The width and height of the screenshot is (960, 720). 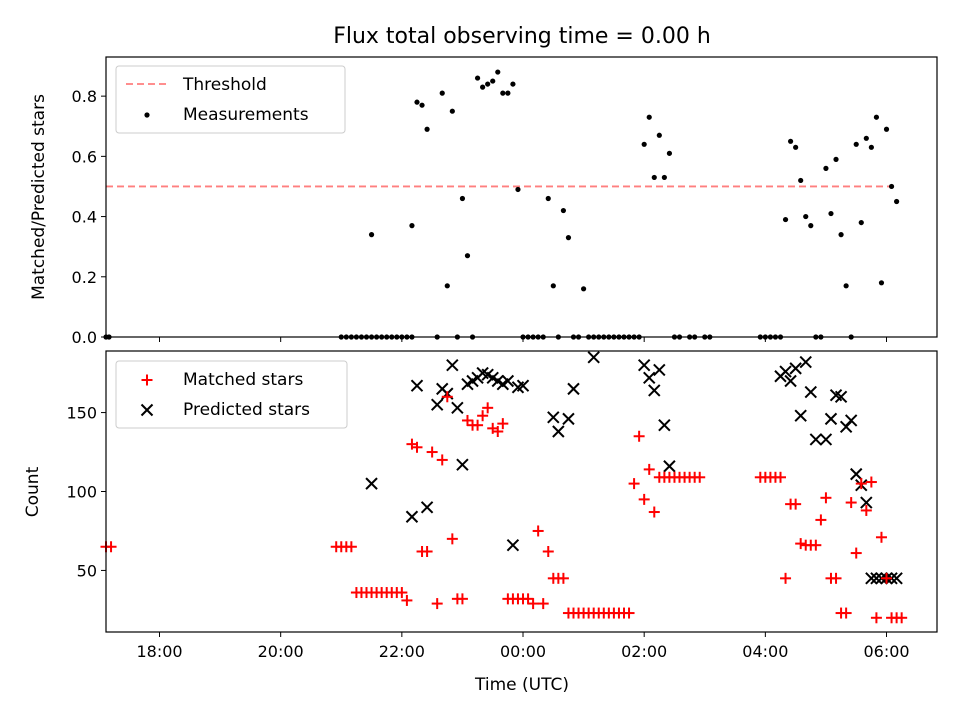 What do you see at coordinates (84, 156) in the screenshot?
I see `top-y-tick-label: 0.6` at bounding box center [84, 156].